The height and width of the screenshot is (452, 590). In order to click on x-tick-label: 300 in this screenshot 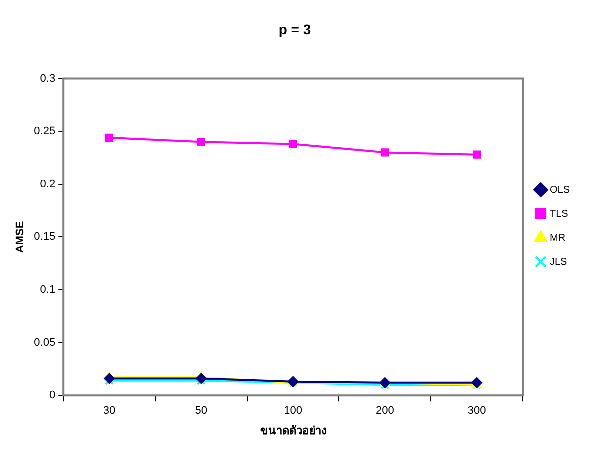, I will do `click(477, 411)`.